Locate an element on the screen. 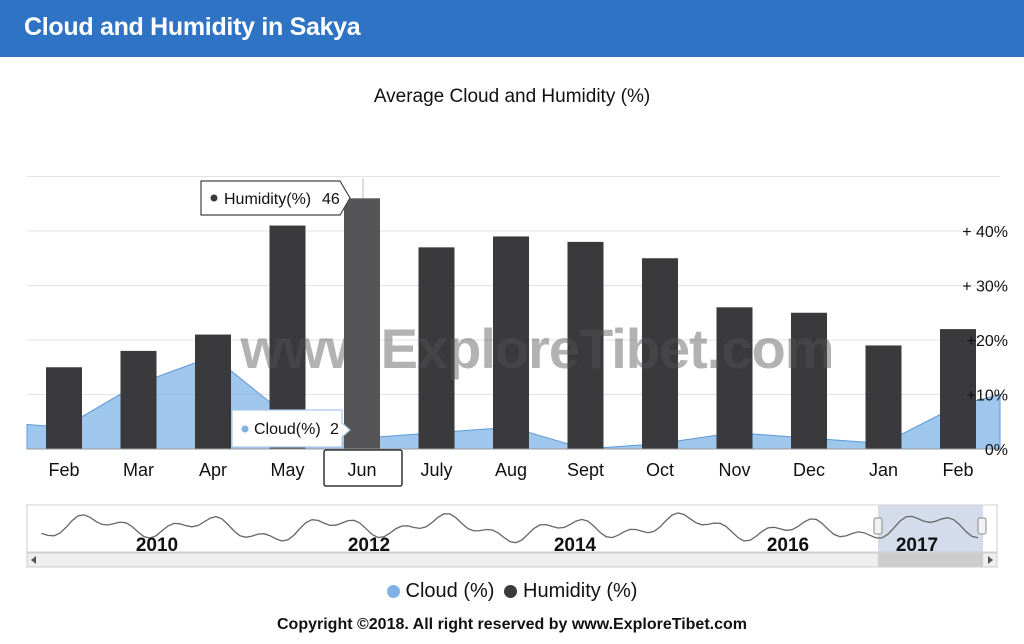  legend-item-cloud: Cloud (%) is located at coordinates (440, 591).